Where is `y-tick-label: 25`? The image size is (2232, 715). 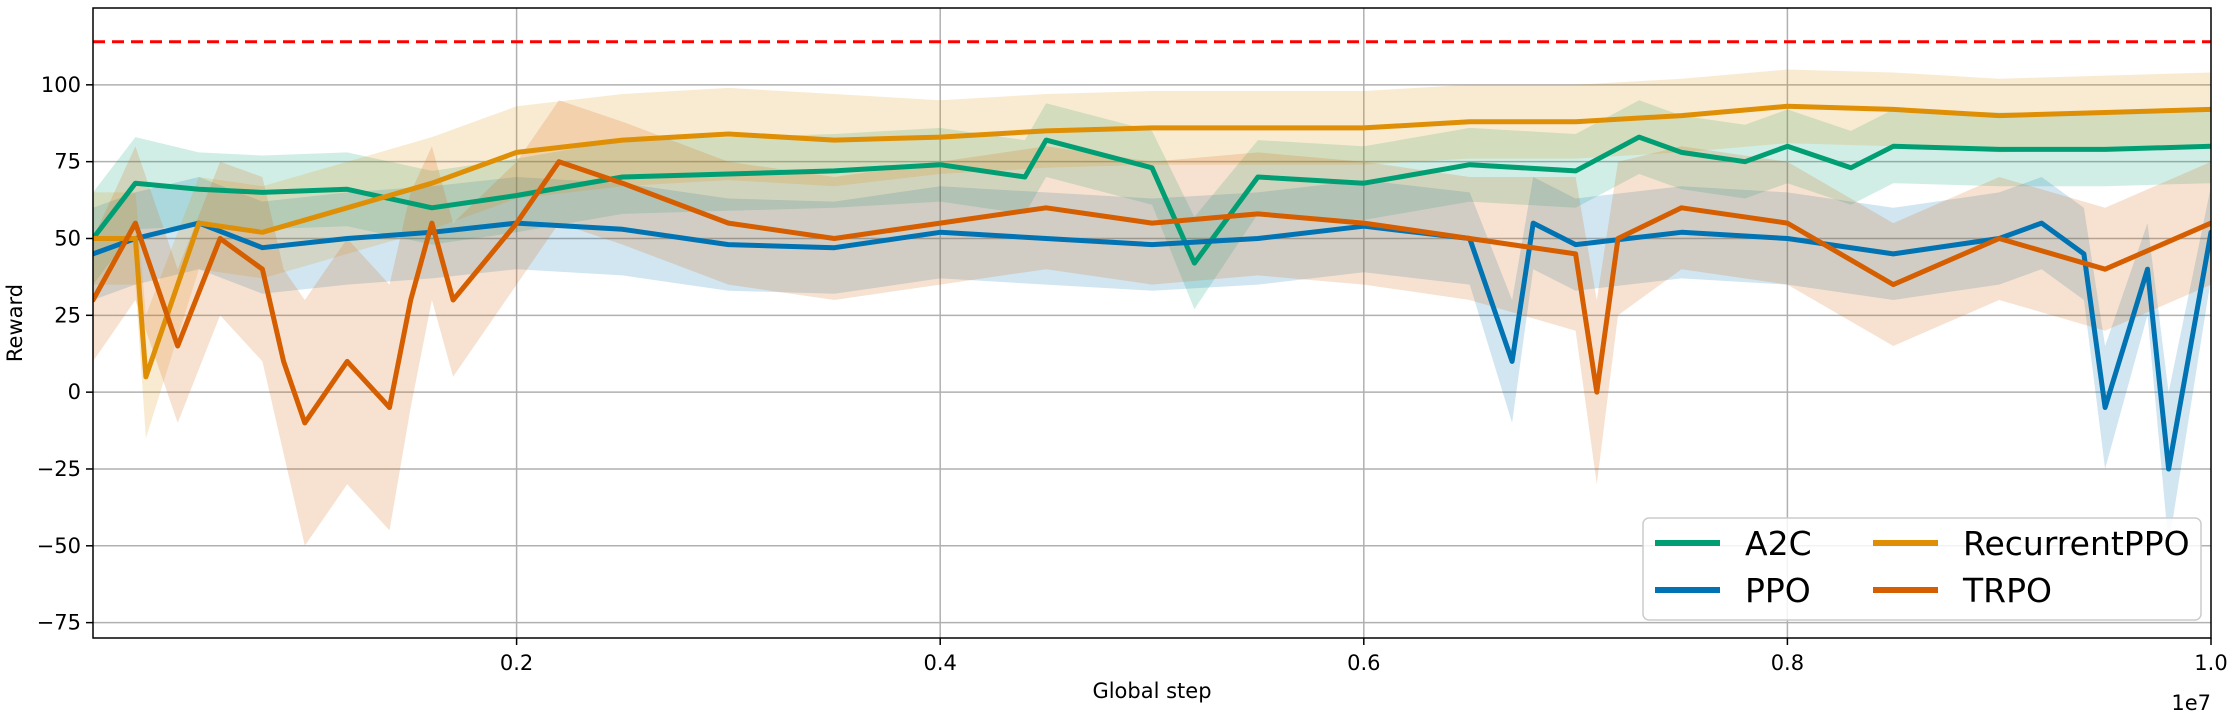
y-tick-label: 25 is located at coordinates (67, 315).